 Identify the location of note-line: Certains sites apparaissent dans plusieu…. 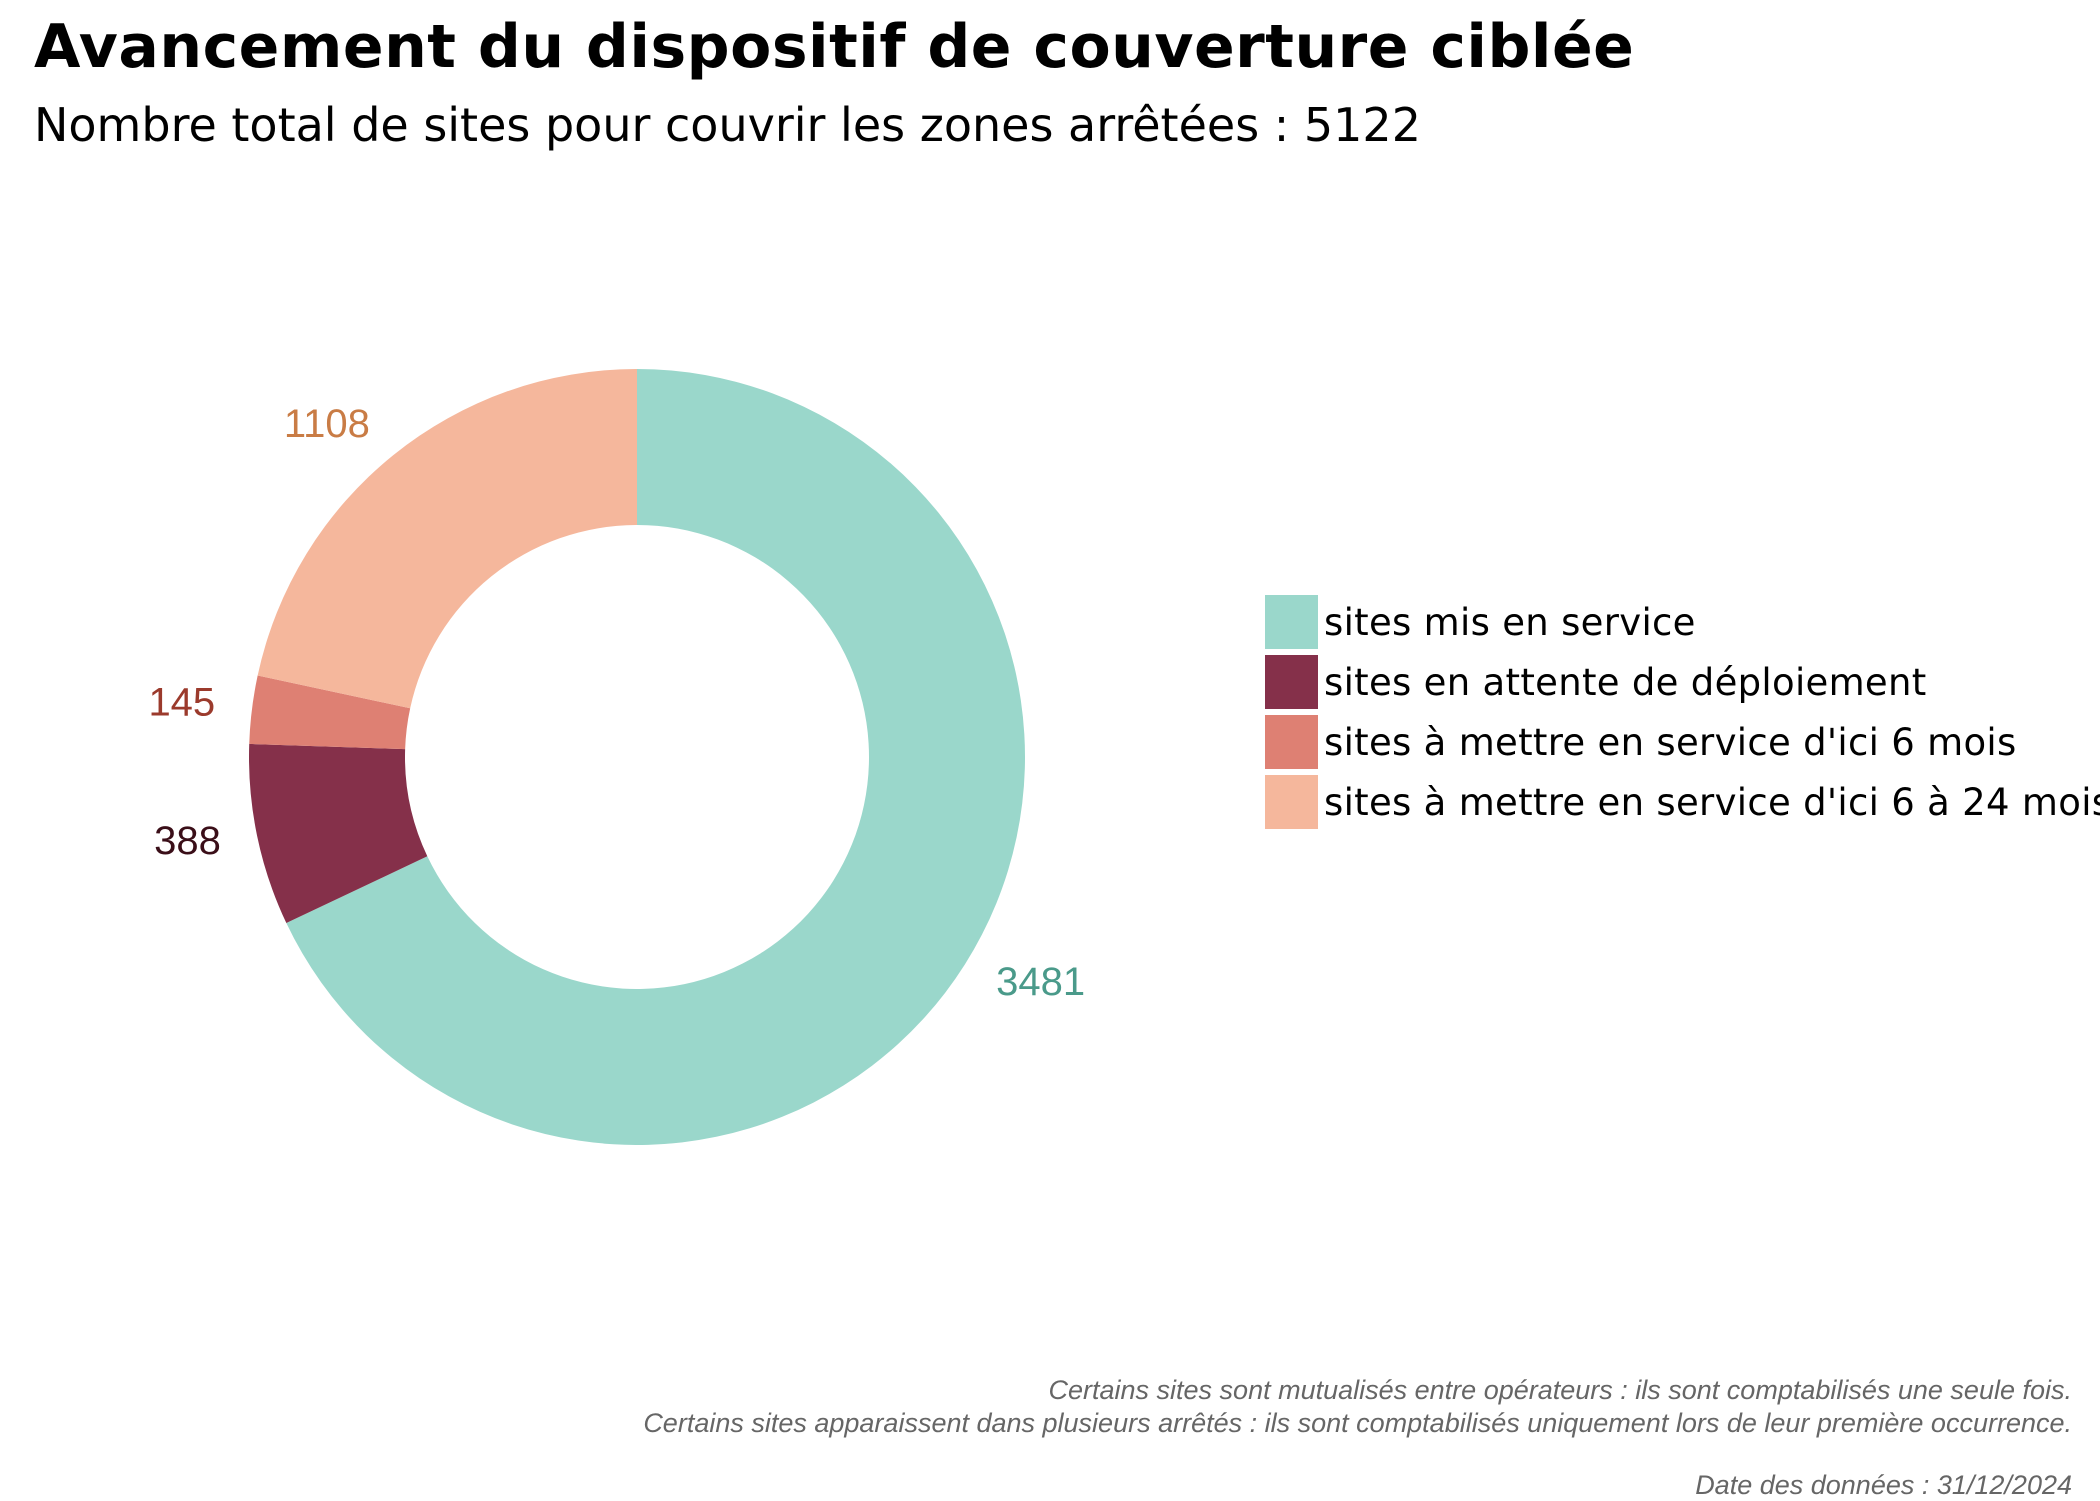
(1357, 1423).